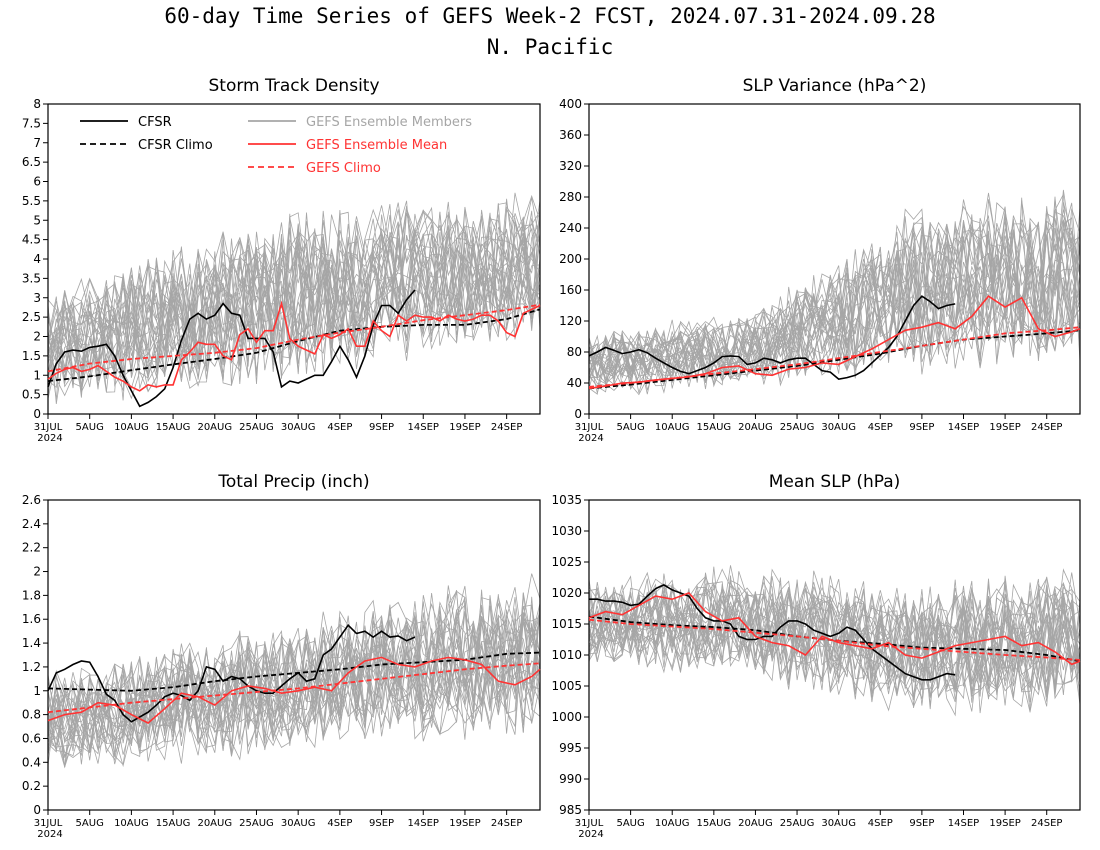 The image size is (1100, 850). Describe the element at coordinates (566, 624) in the screenshot. I see `y-tick-label: 1015` at that location.